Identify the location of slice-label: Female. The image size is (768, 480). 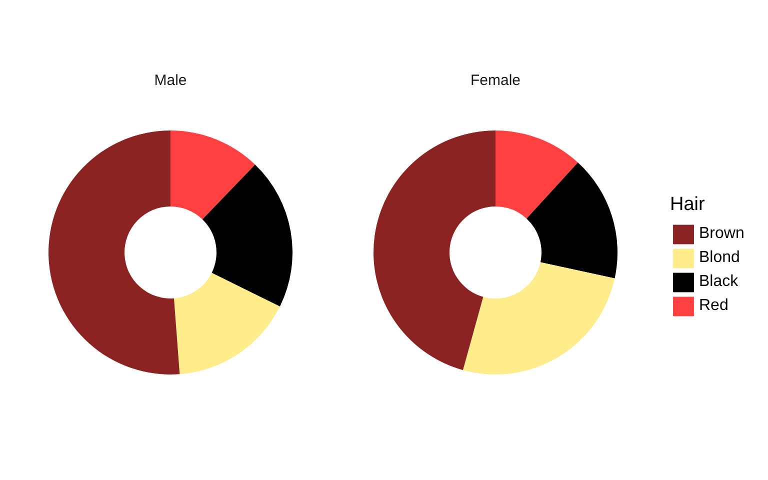
(495, 80).